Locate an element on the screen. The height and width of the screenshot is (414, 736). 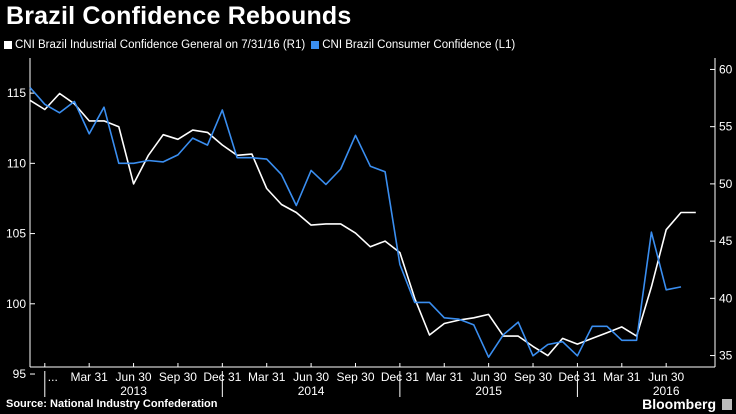
x-year-label: 2016 is located at coordinates (666, 391).